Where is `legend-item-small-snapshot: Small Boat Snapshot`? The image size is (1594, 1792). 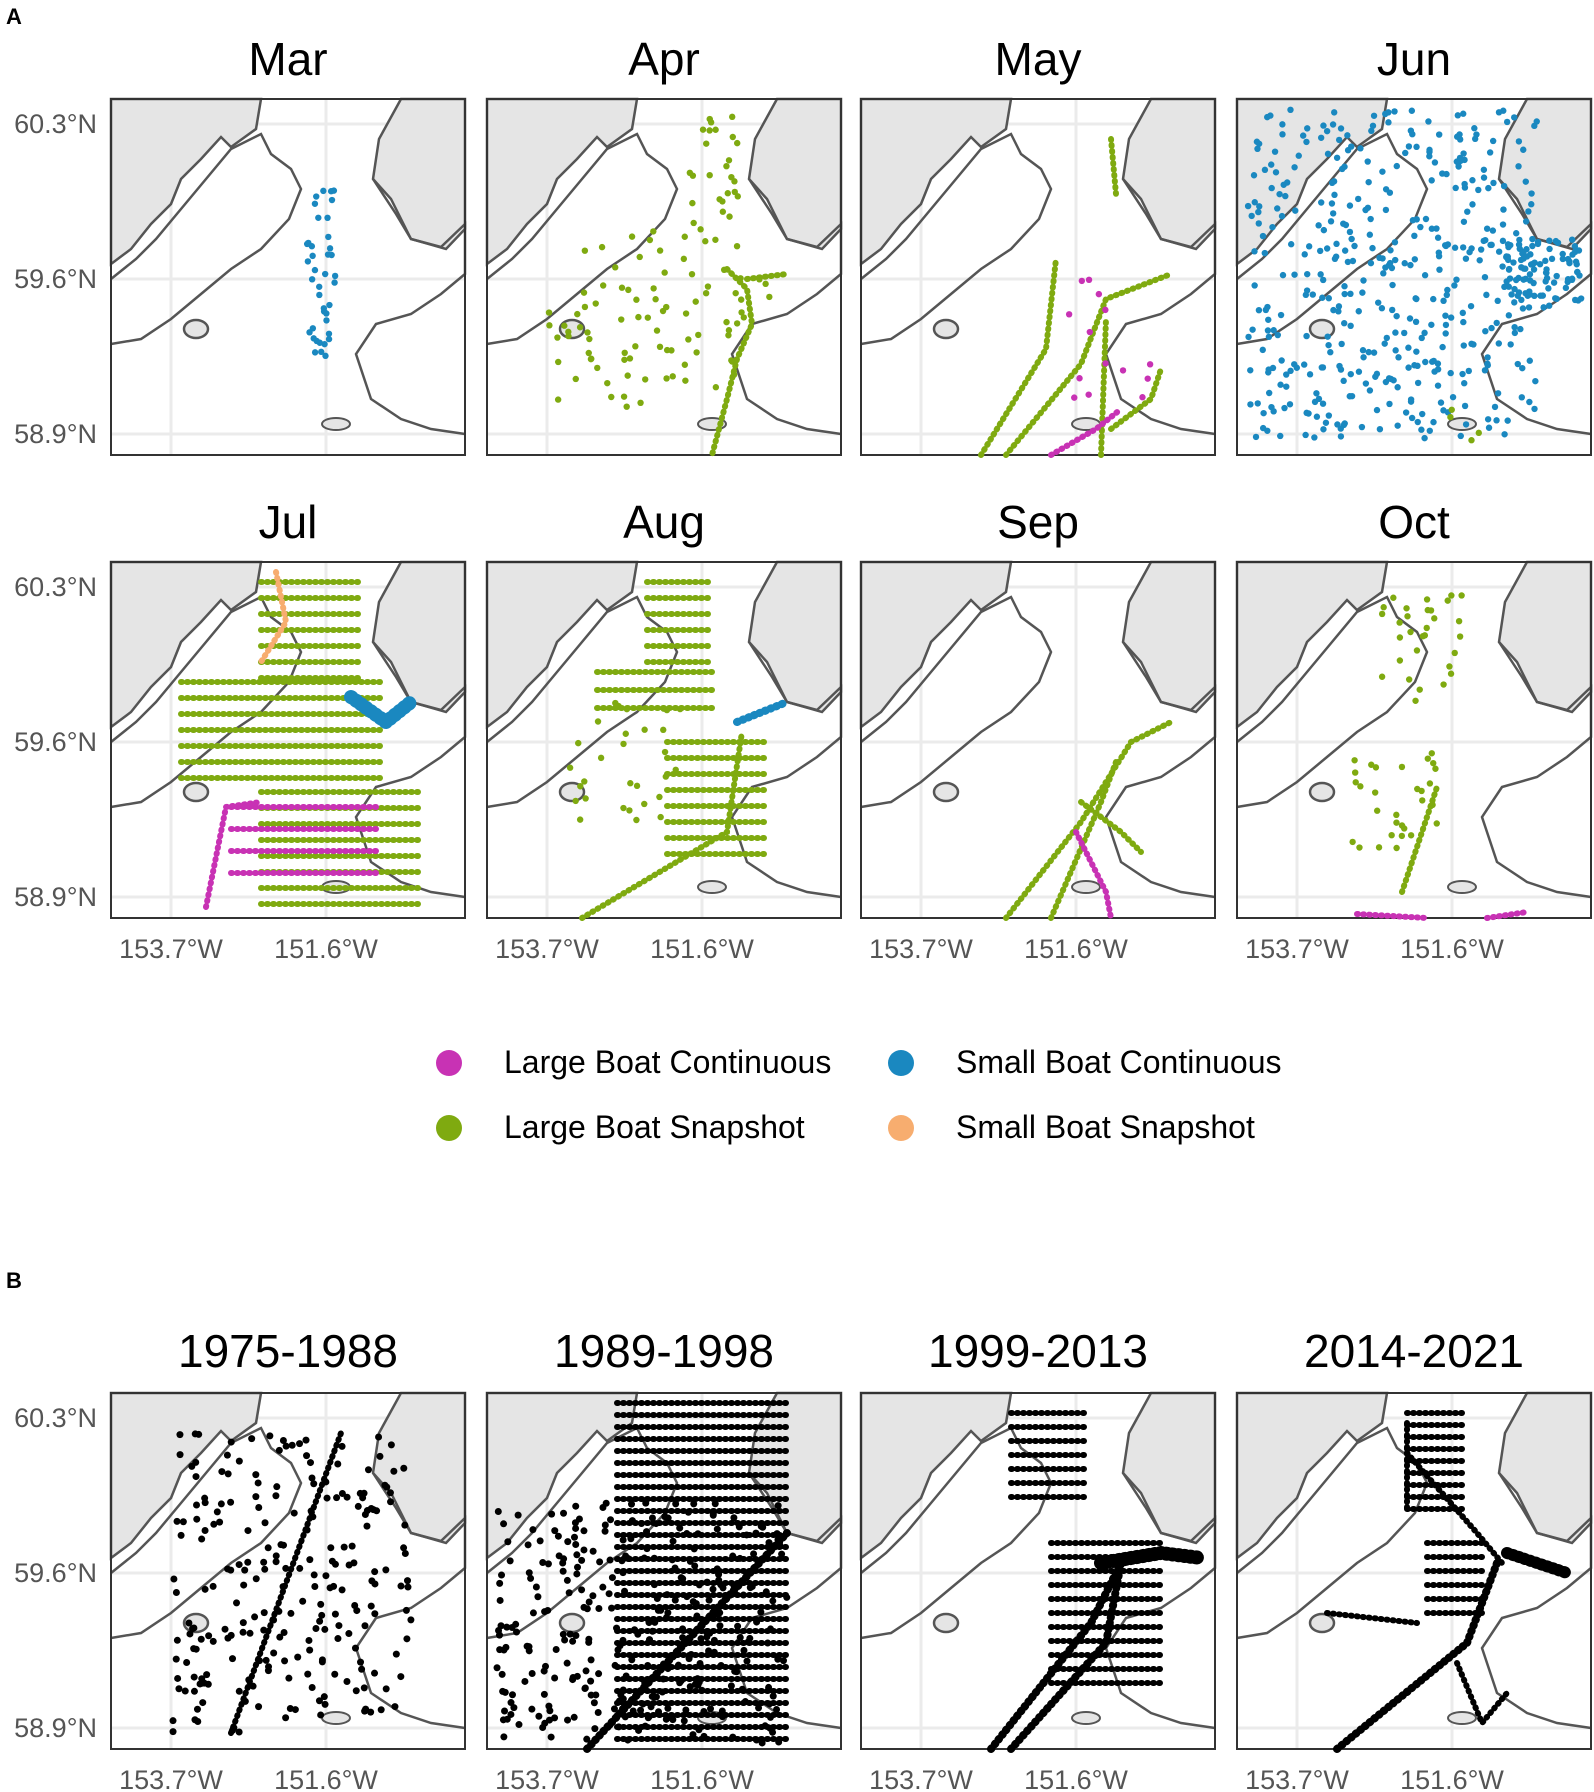 legend-item-small-snapshot: Small Boat Snapshot is located at coordinates (1071, 1127).